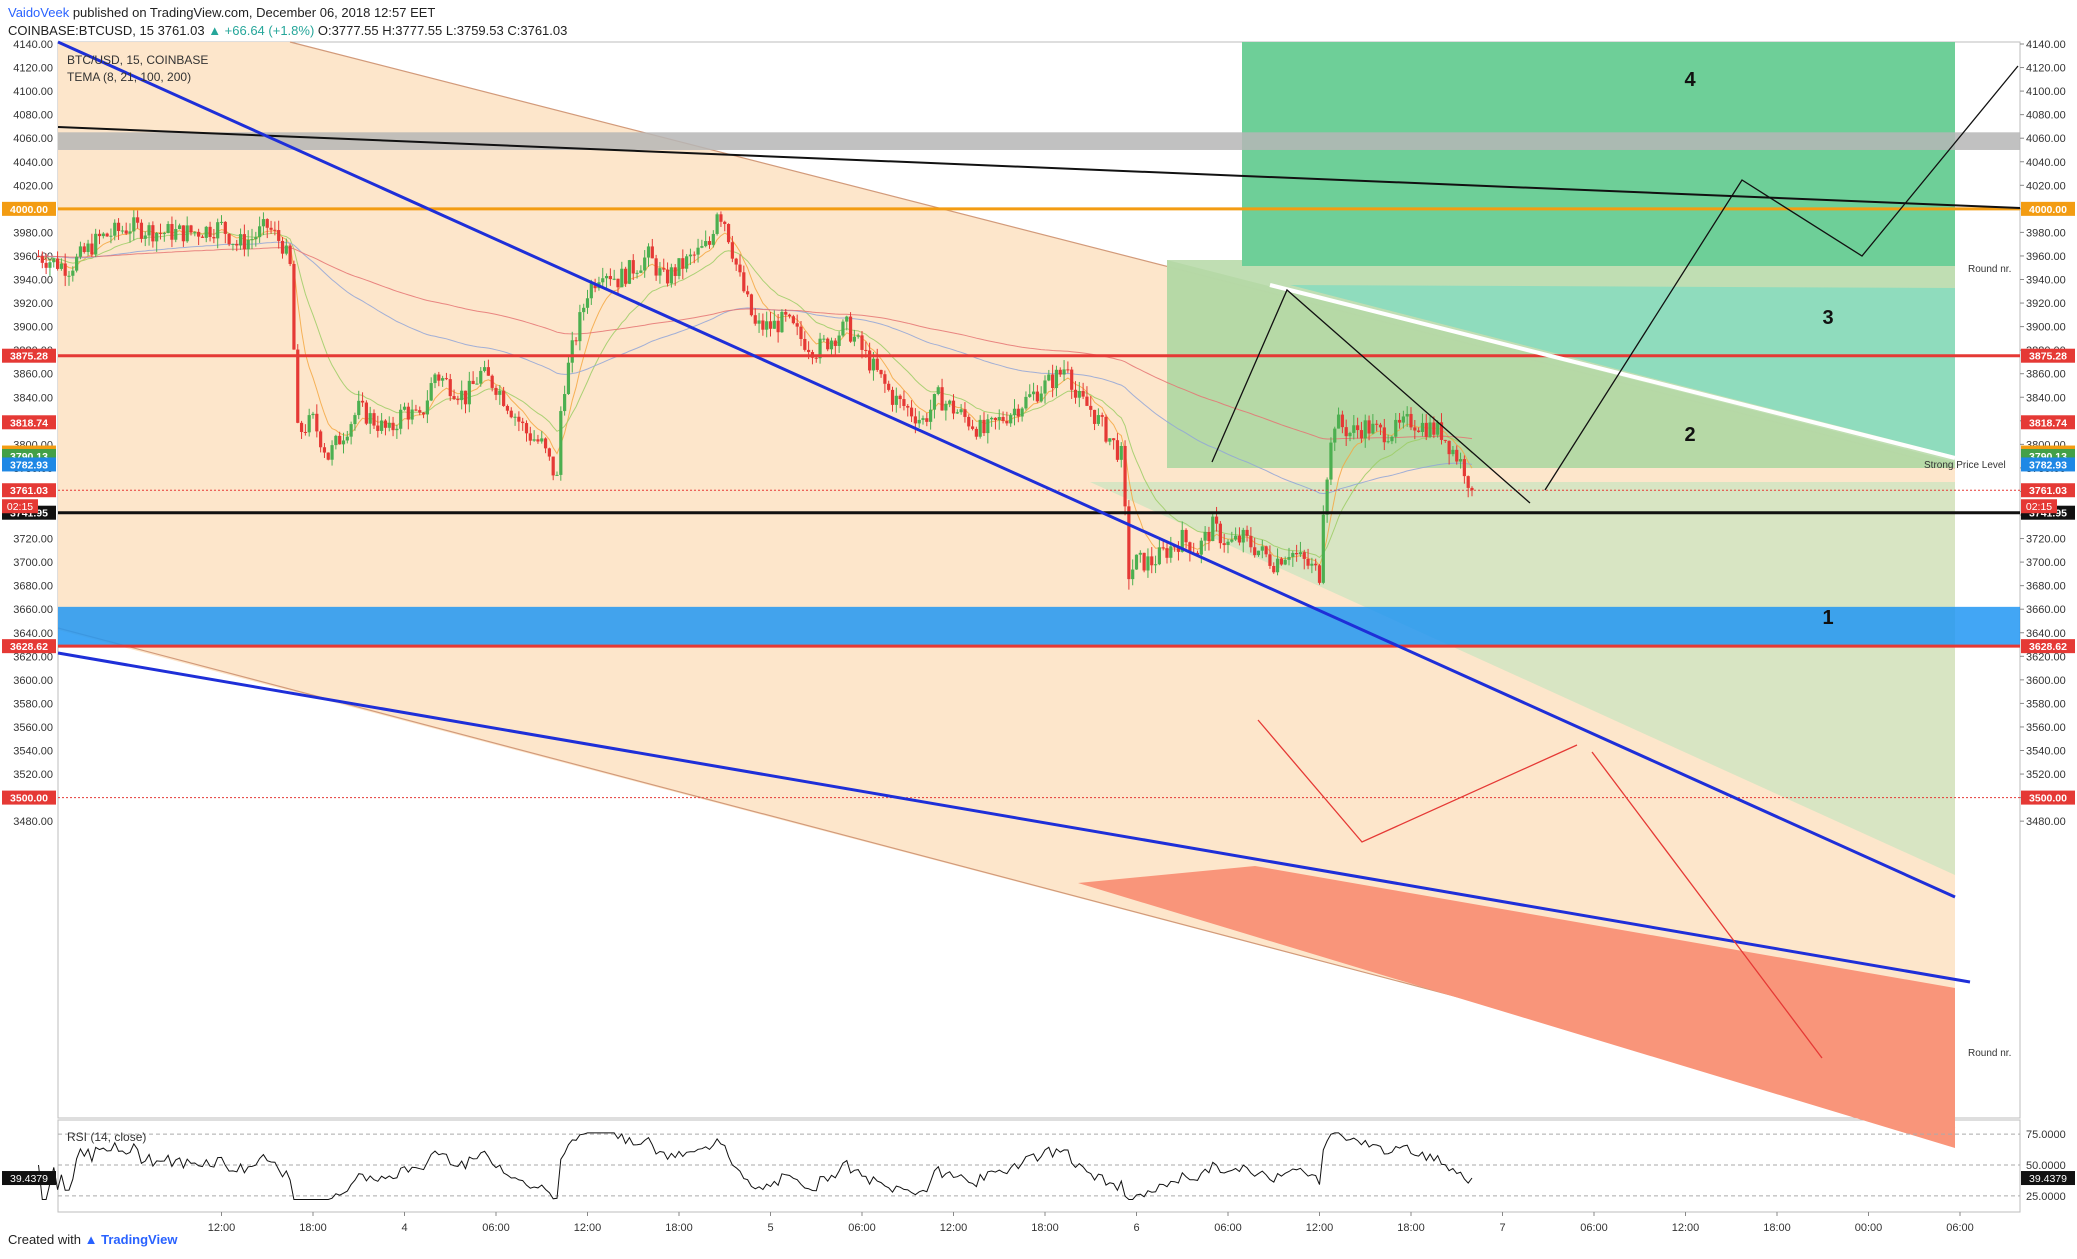 The image size is (2077, 1259). Describe the element at coordinates (1989, 1053) in the screenshot. I see `round-number-label-bottom: Round nr.` at that location.